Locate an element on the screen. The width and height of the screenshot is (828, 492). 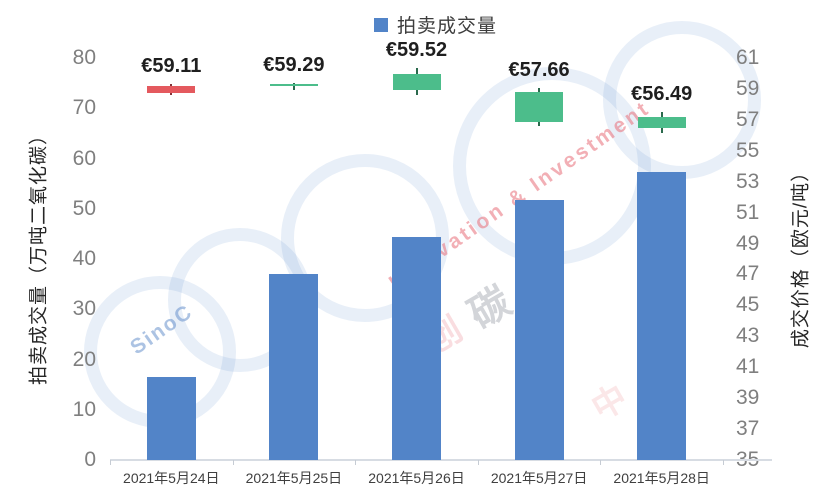
right-axis-tick-label: 47 is located at coordinates (748, 274).